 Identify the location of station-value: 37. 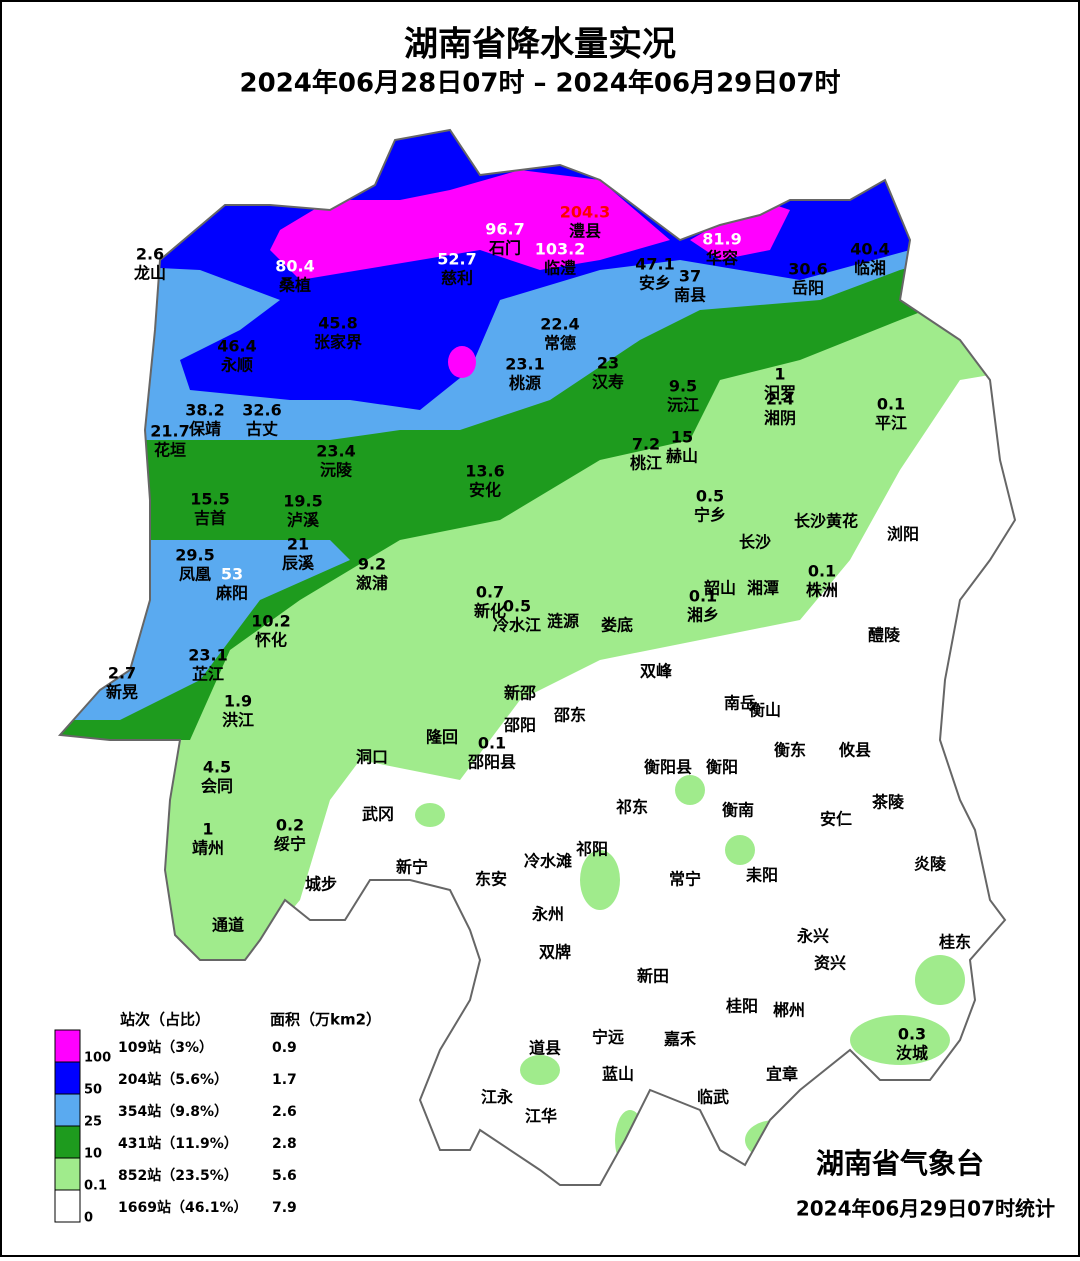
(690, 276).